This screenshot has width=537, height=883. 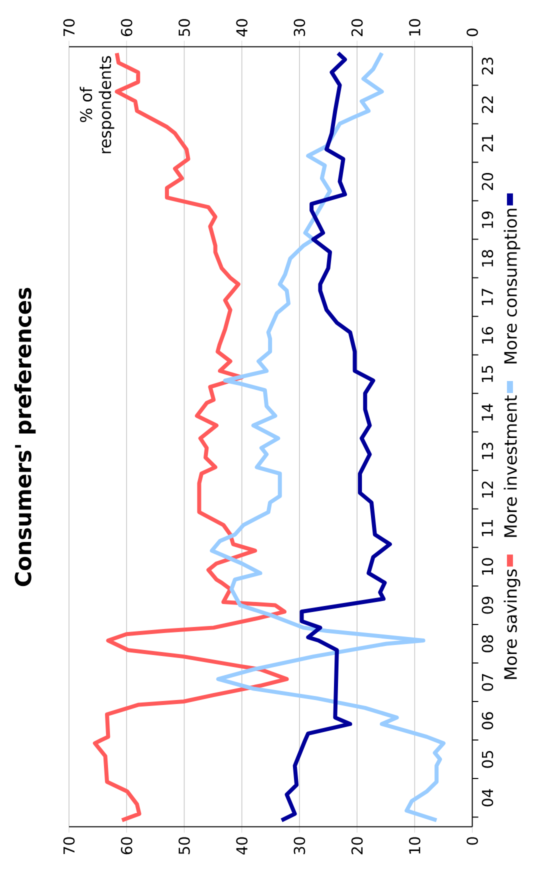 I want to click on x-tick-label: 0, so click(x=472, y=32).